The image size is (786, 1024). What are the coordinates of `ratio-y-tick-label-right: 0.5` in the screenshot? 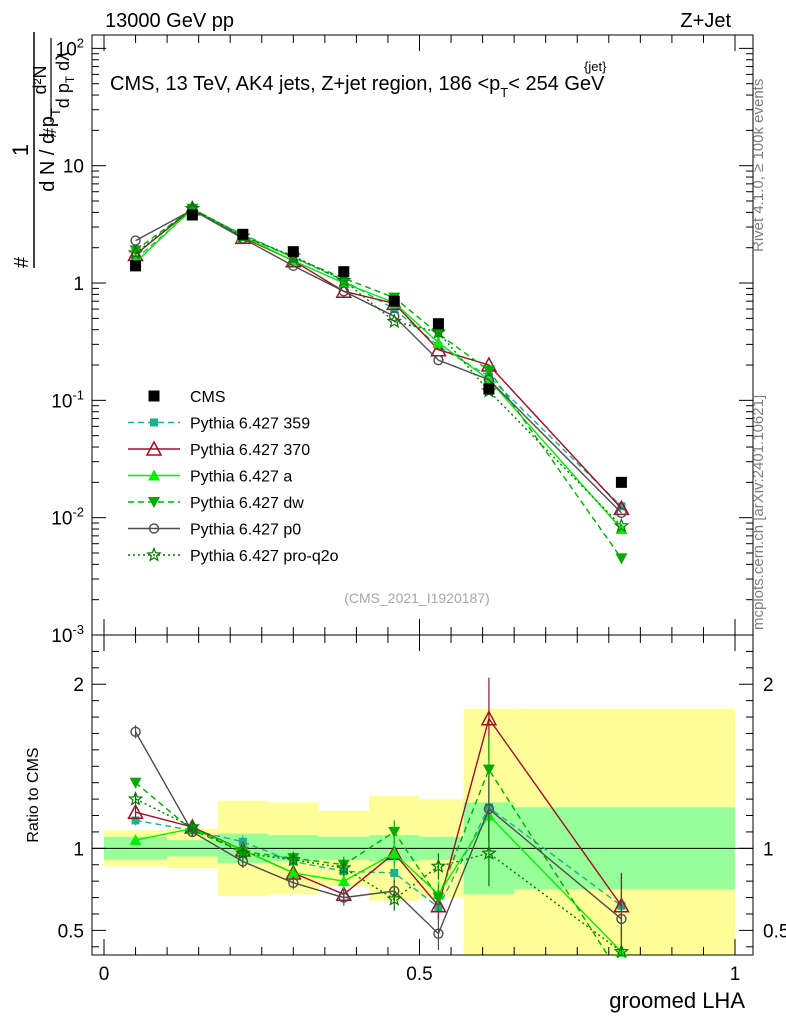 It's located at (774, 931).